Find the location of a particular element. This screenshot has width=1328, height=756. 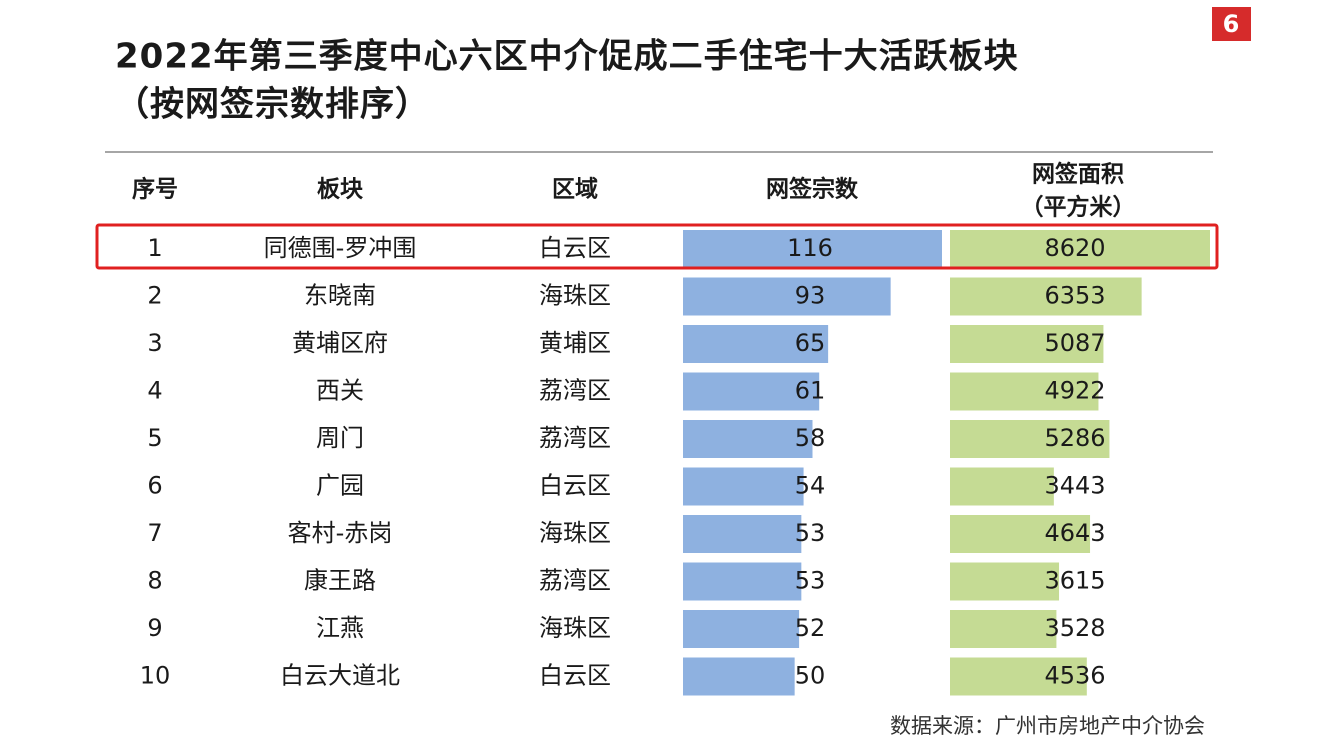

district: 黄埔区 is located at coordinates (575, 343).